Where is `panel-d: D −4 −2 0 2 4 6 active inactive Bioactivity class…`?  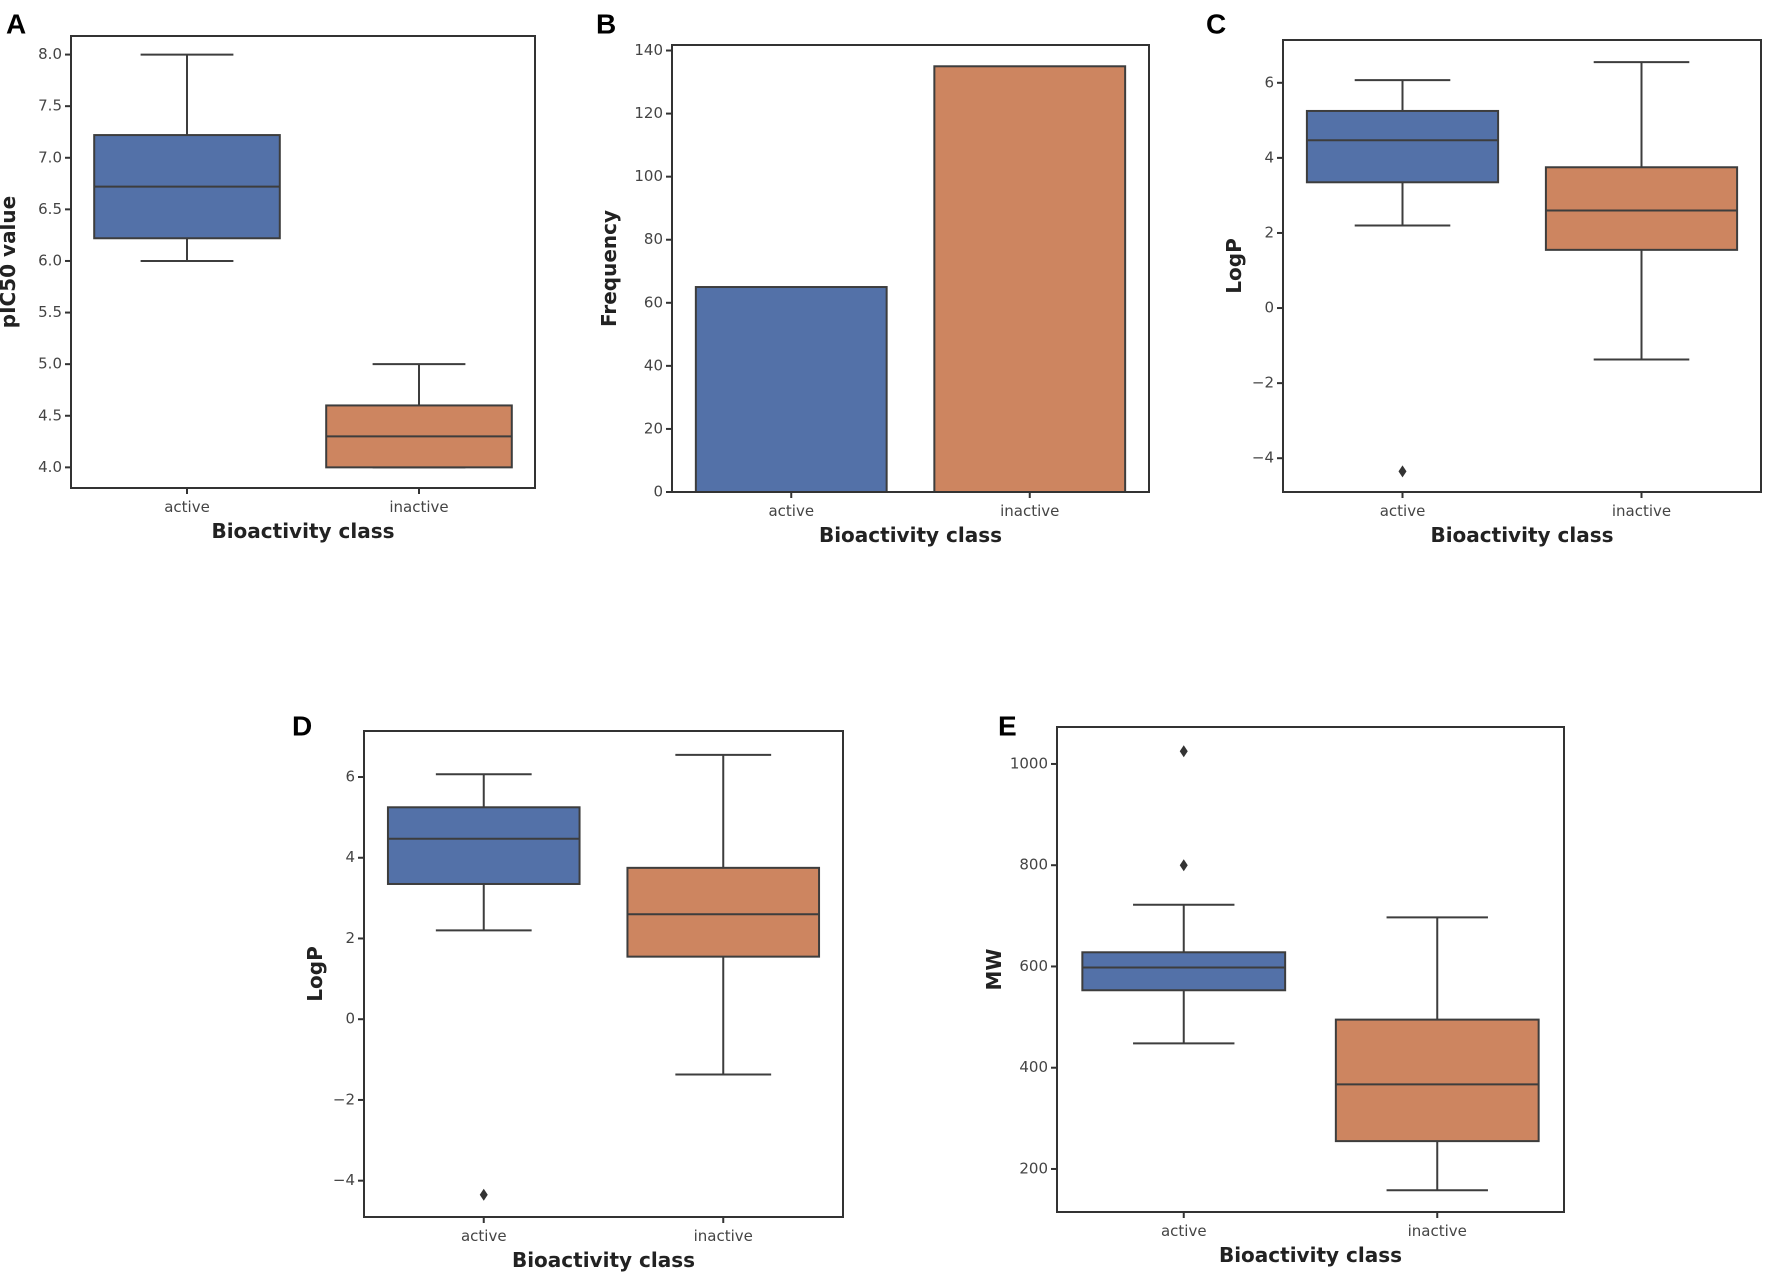
panel-d: D −4 −2 0 2 4 6 active inactive Bioactivity class… is located at coordinates (568, 991).